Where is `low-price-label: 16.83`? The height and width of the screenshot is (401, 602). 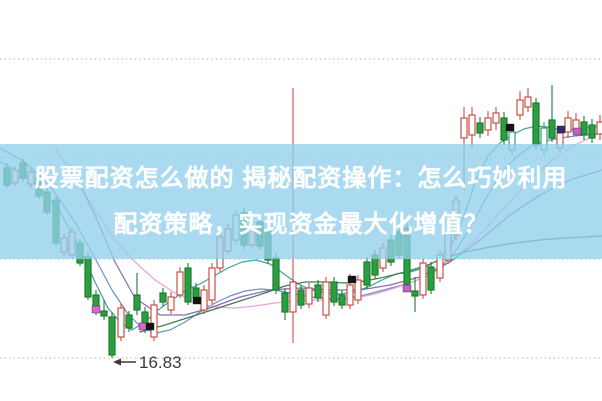 low-price-label: 16.83 is located at coordinates (160, 362).